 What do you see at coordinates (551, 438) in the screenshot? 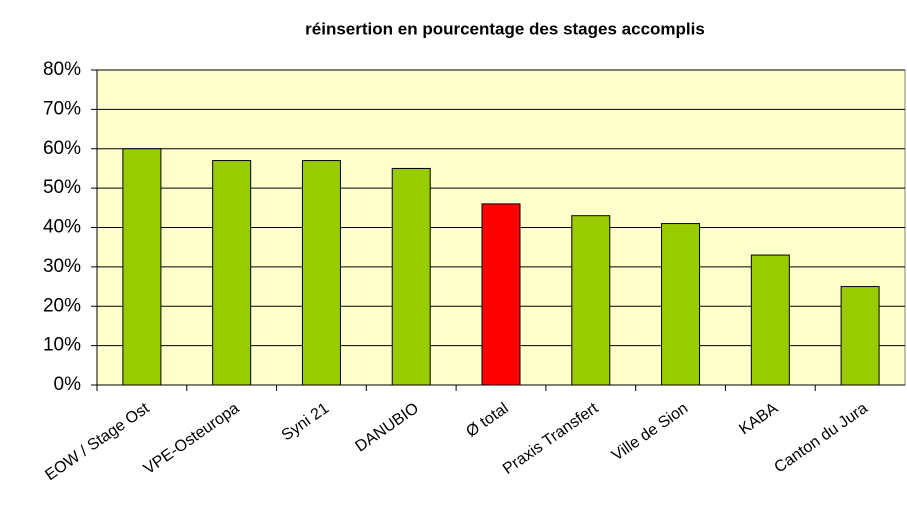
I see `x-tick-label: Praxis Transfert` at bounding box center [551, 438].